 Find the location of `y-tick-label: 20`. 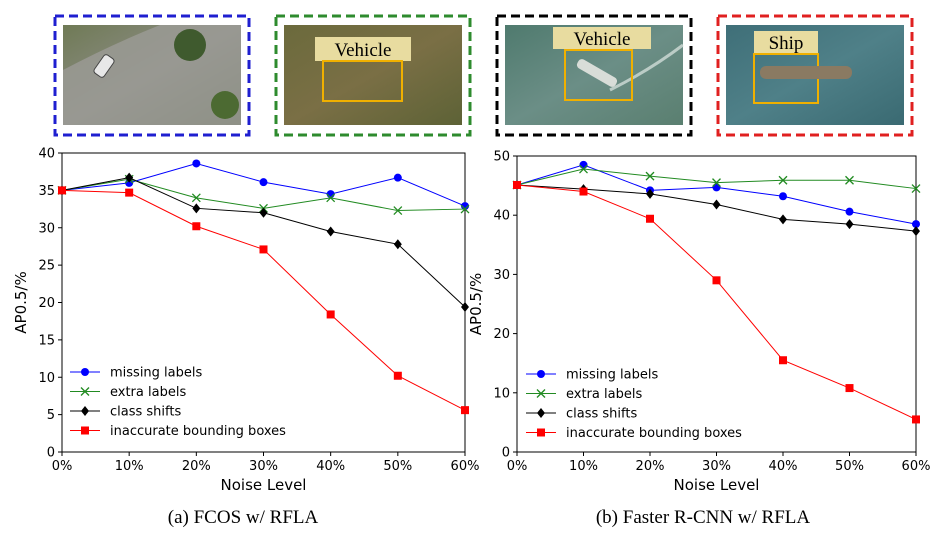

y-tick-label: 20 is located at coordinates (501, 334).